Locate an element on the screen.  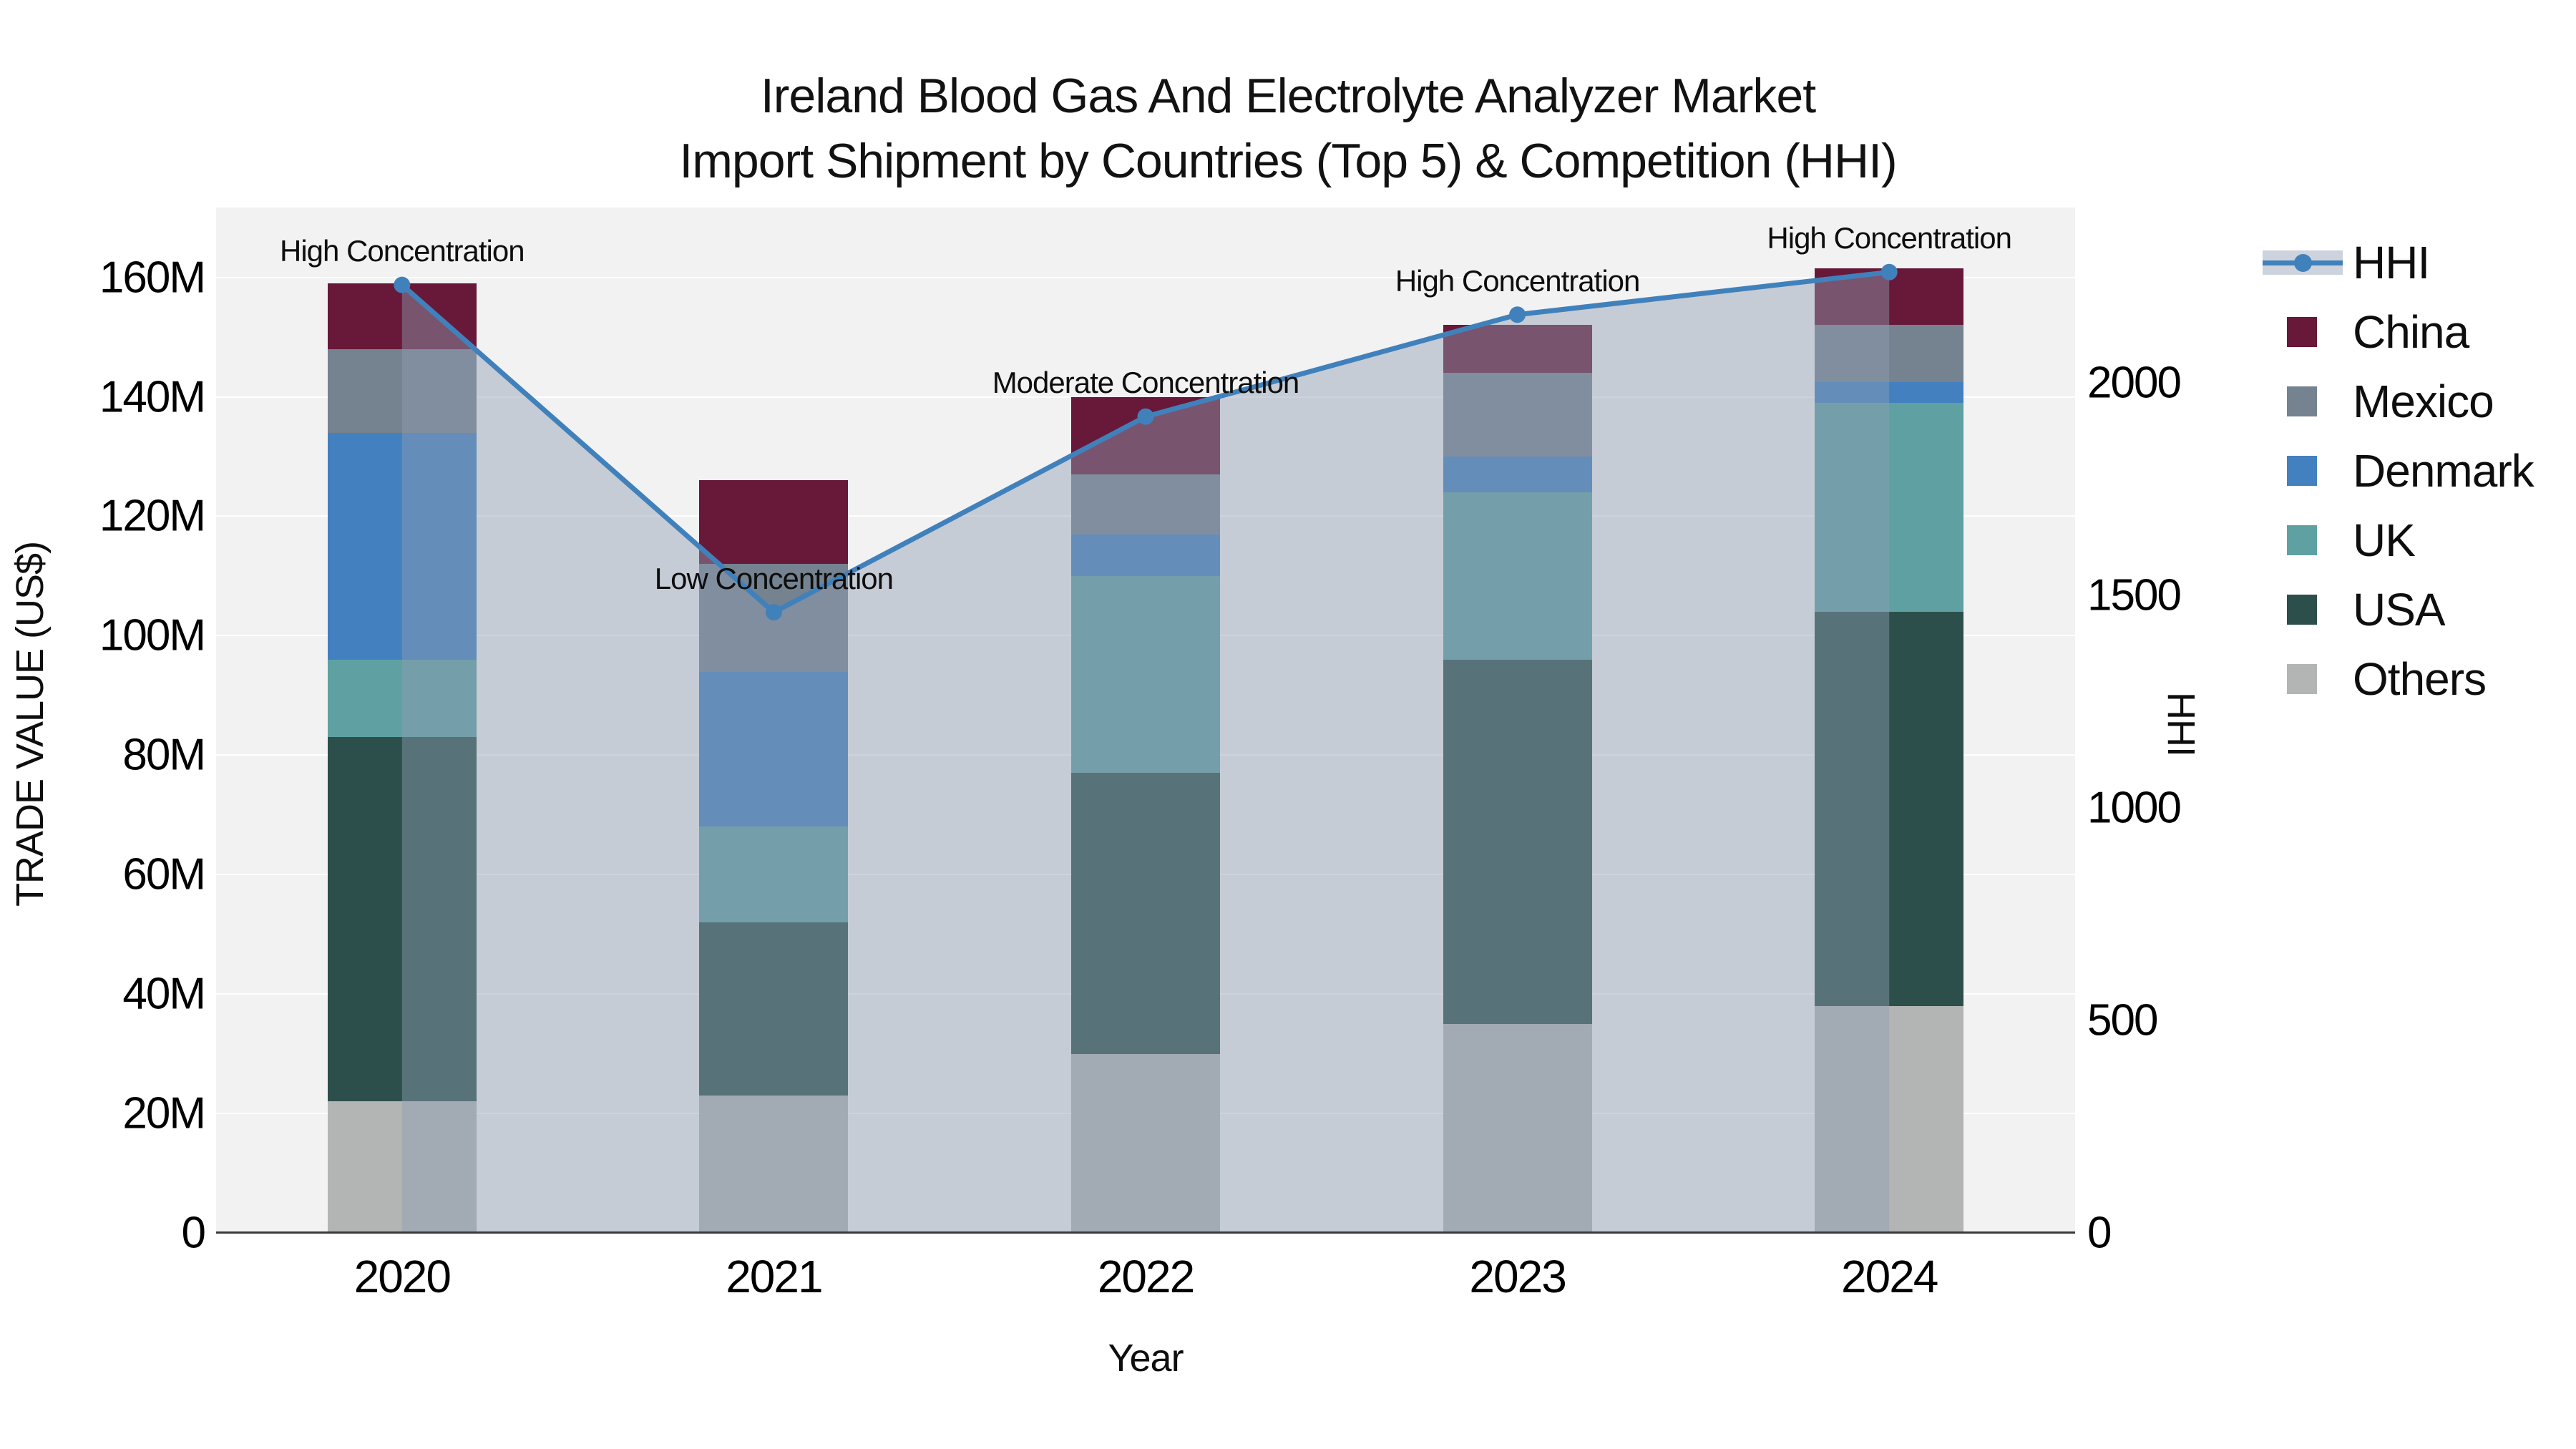
x-axis-line is located at coordinates (1145, 1232).